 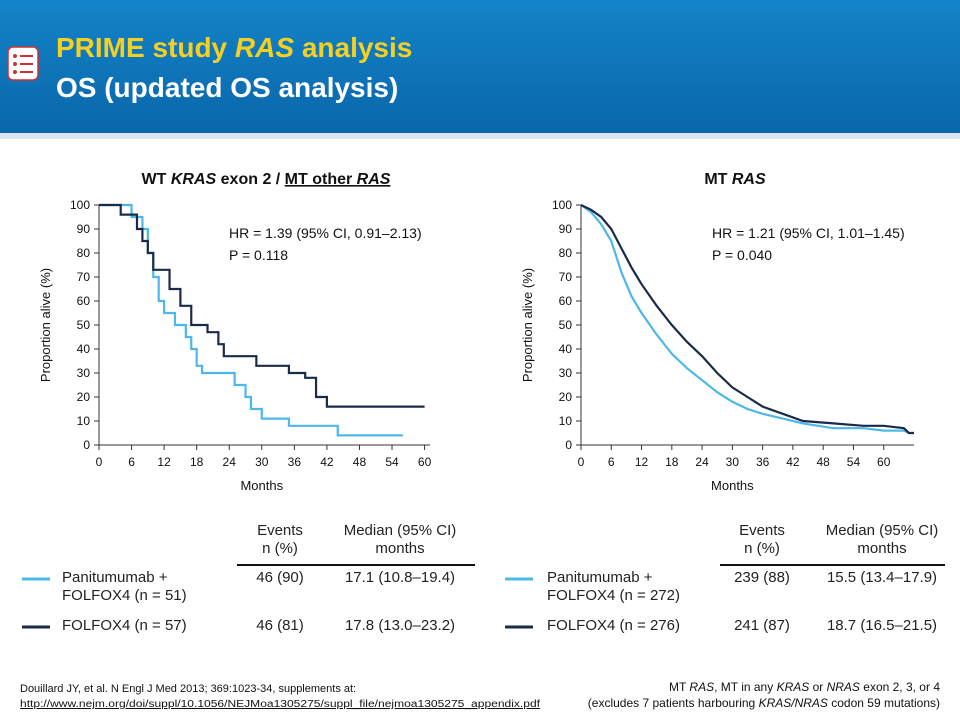 I want to click on legend-label: Panitumumab + FOLFOX4 (n = 272), so click(x=613, y=586).